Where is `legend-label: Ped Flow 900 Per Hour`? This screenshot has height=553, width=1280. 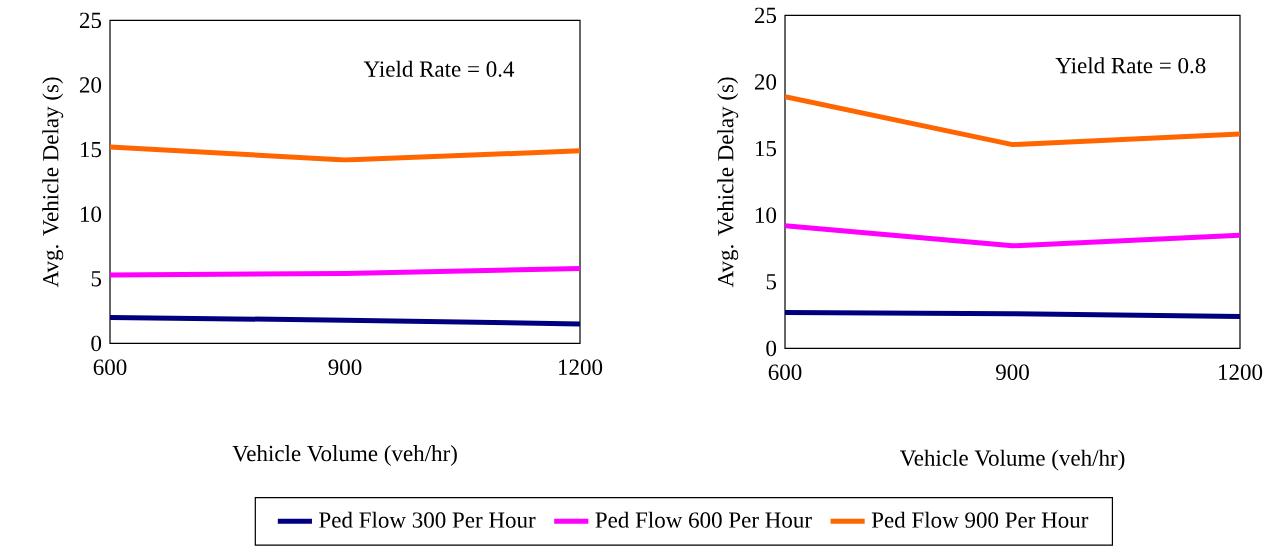 legend-label: Ped Flow 900 Per Hour is located at coordinates (980, 519).